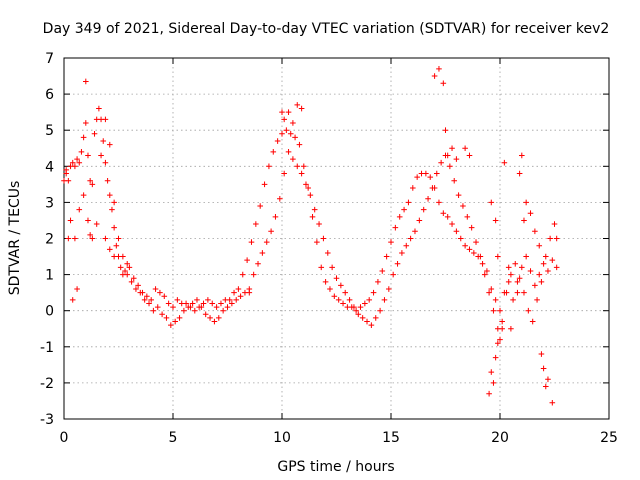 The height and width of the screenshot is (480, 640). Describe the element at coordinates (49, 203) in the screenshot. I see `y-tick-label: 3` at that location.